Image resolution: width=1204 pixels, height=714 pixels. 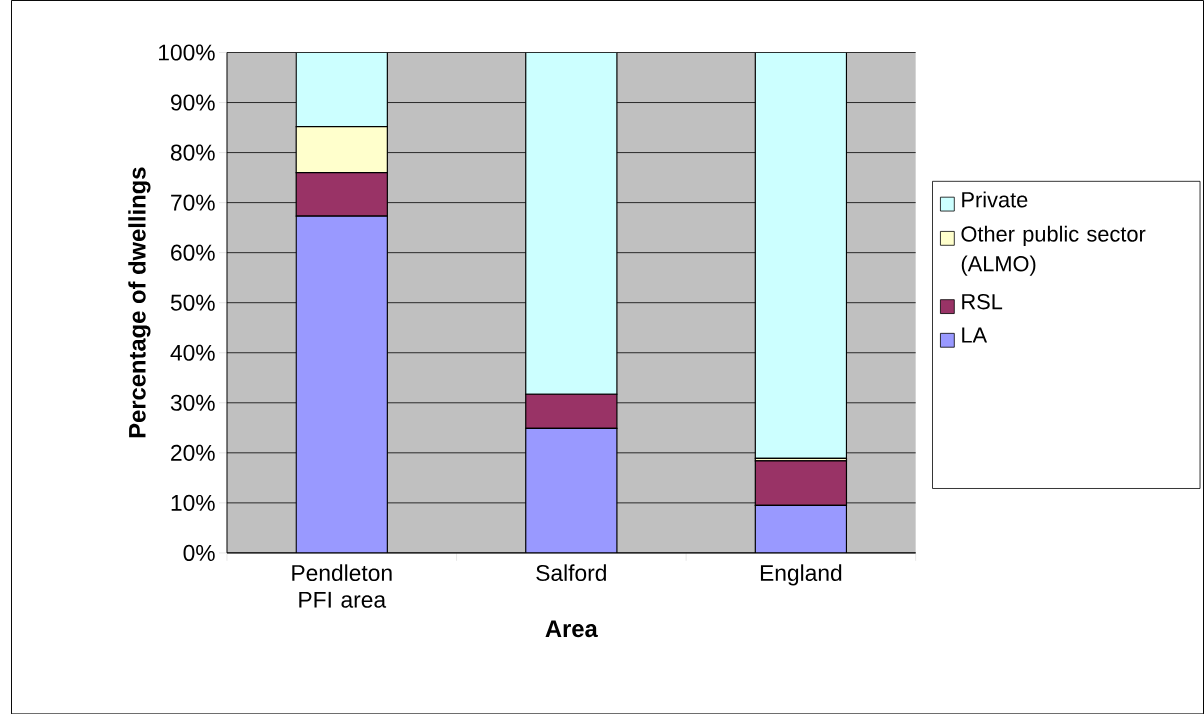 What do you see at coordinates (199, 552) in the screenshot?
I see `y-tick-label: 0%` at bounding box center [199, 552].